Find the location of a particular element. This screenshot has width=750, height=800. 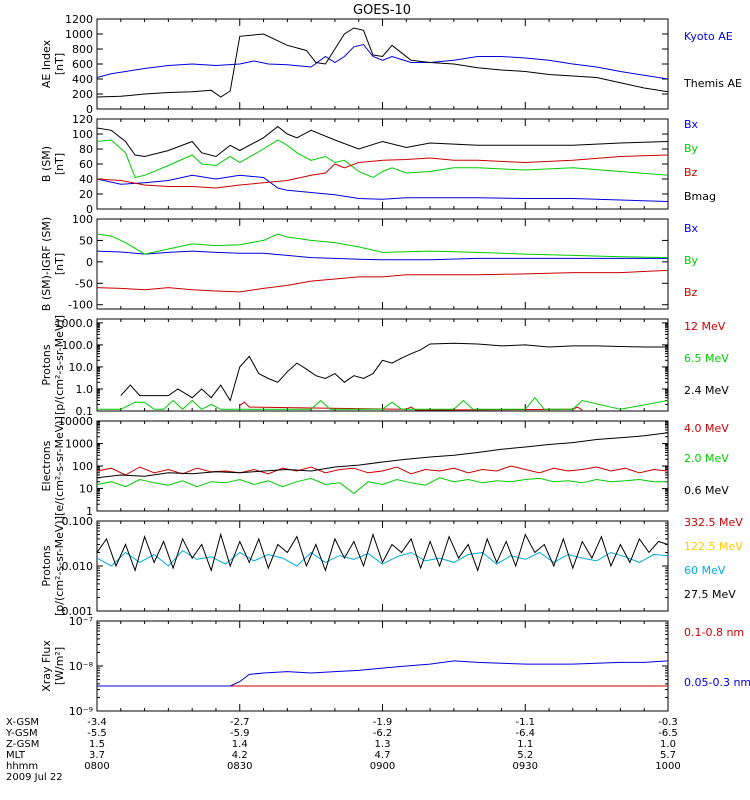

legend-entry: 2.0 MeV is located at coordinates (706, 458).